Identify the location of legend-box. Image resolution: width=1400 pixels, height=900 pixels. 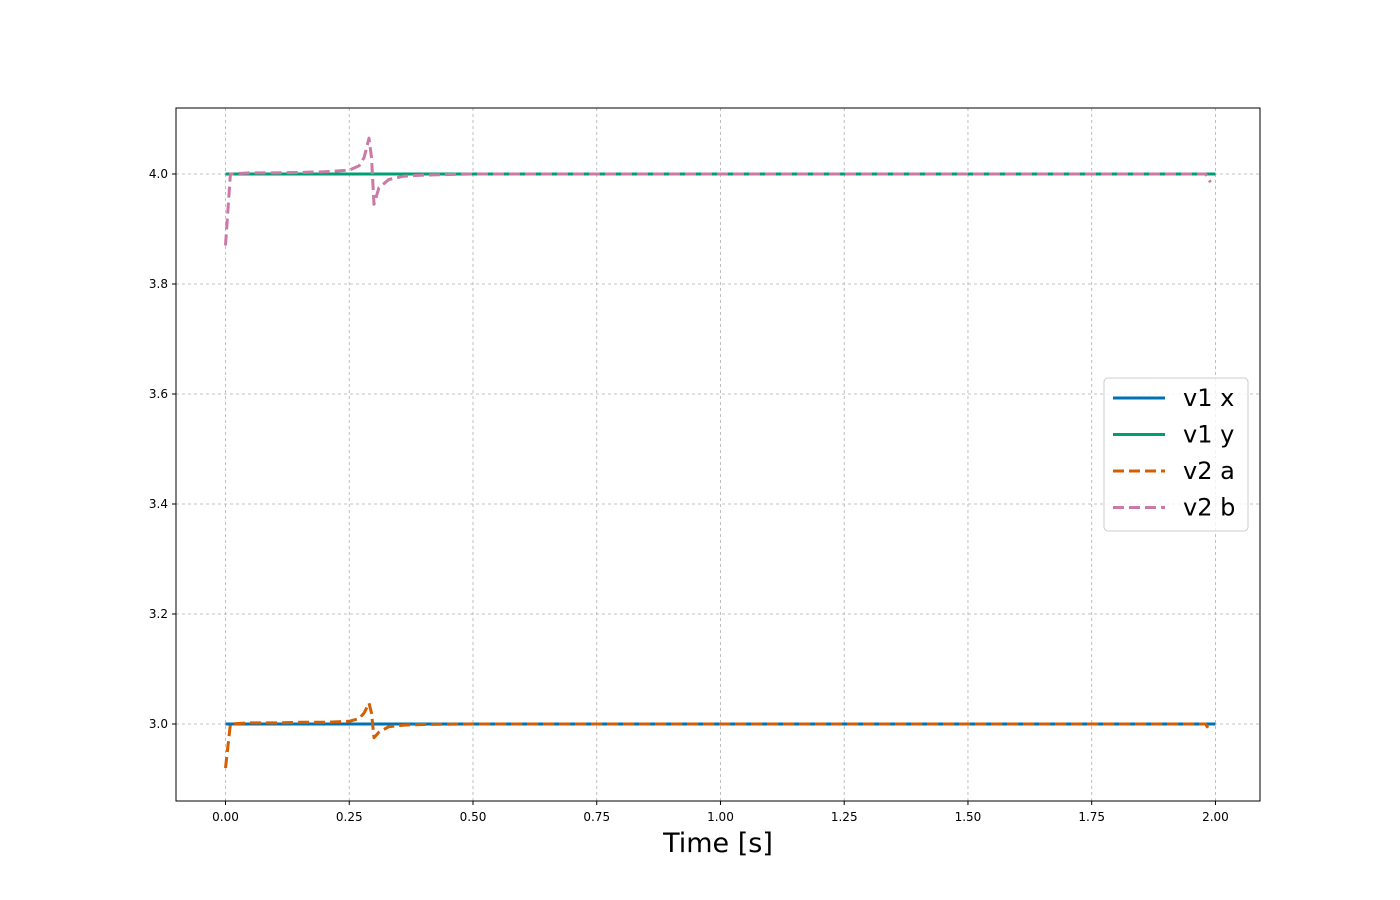
(1176, 454).